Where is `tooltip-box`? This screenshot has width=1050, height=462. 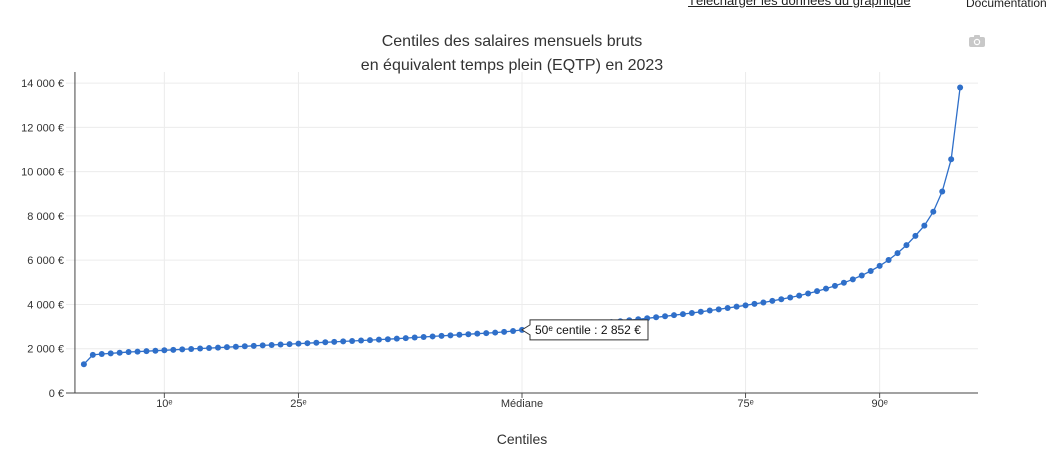 tooltip-box is located at coordinates (585, 330).